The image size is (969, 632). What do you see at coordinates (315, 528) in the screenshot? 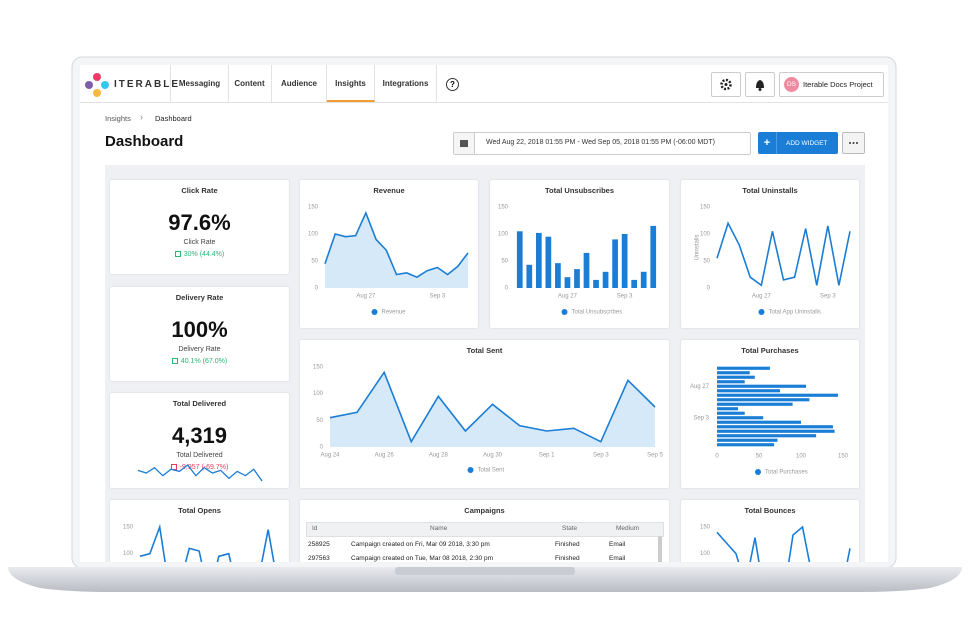
I see `column-header: Id` at bounding box center [315, 528].